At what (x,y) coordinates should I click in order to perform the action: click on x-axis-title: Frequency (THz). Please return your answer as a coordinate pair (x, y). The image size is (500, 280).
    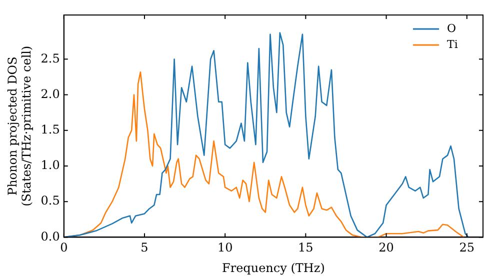
    Looking at the image, I should click on (273, 267).